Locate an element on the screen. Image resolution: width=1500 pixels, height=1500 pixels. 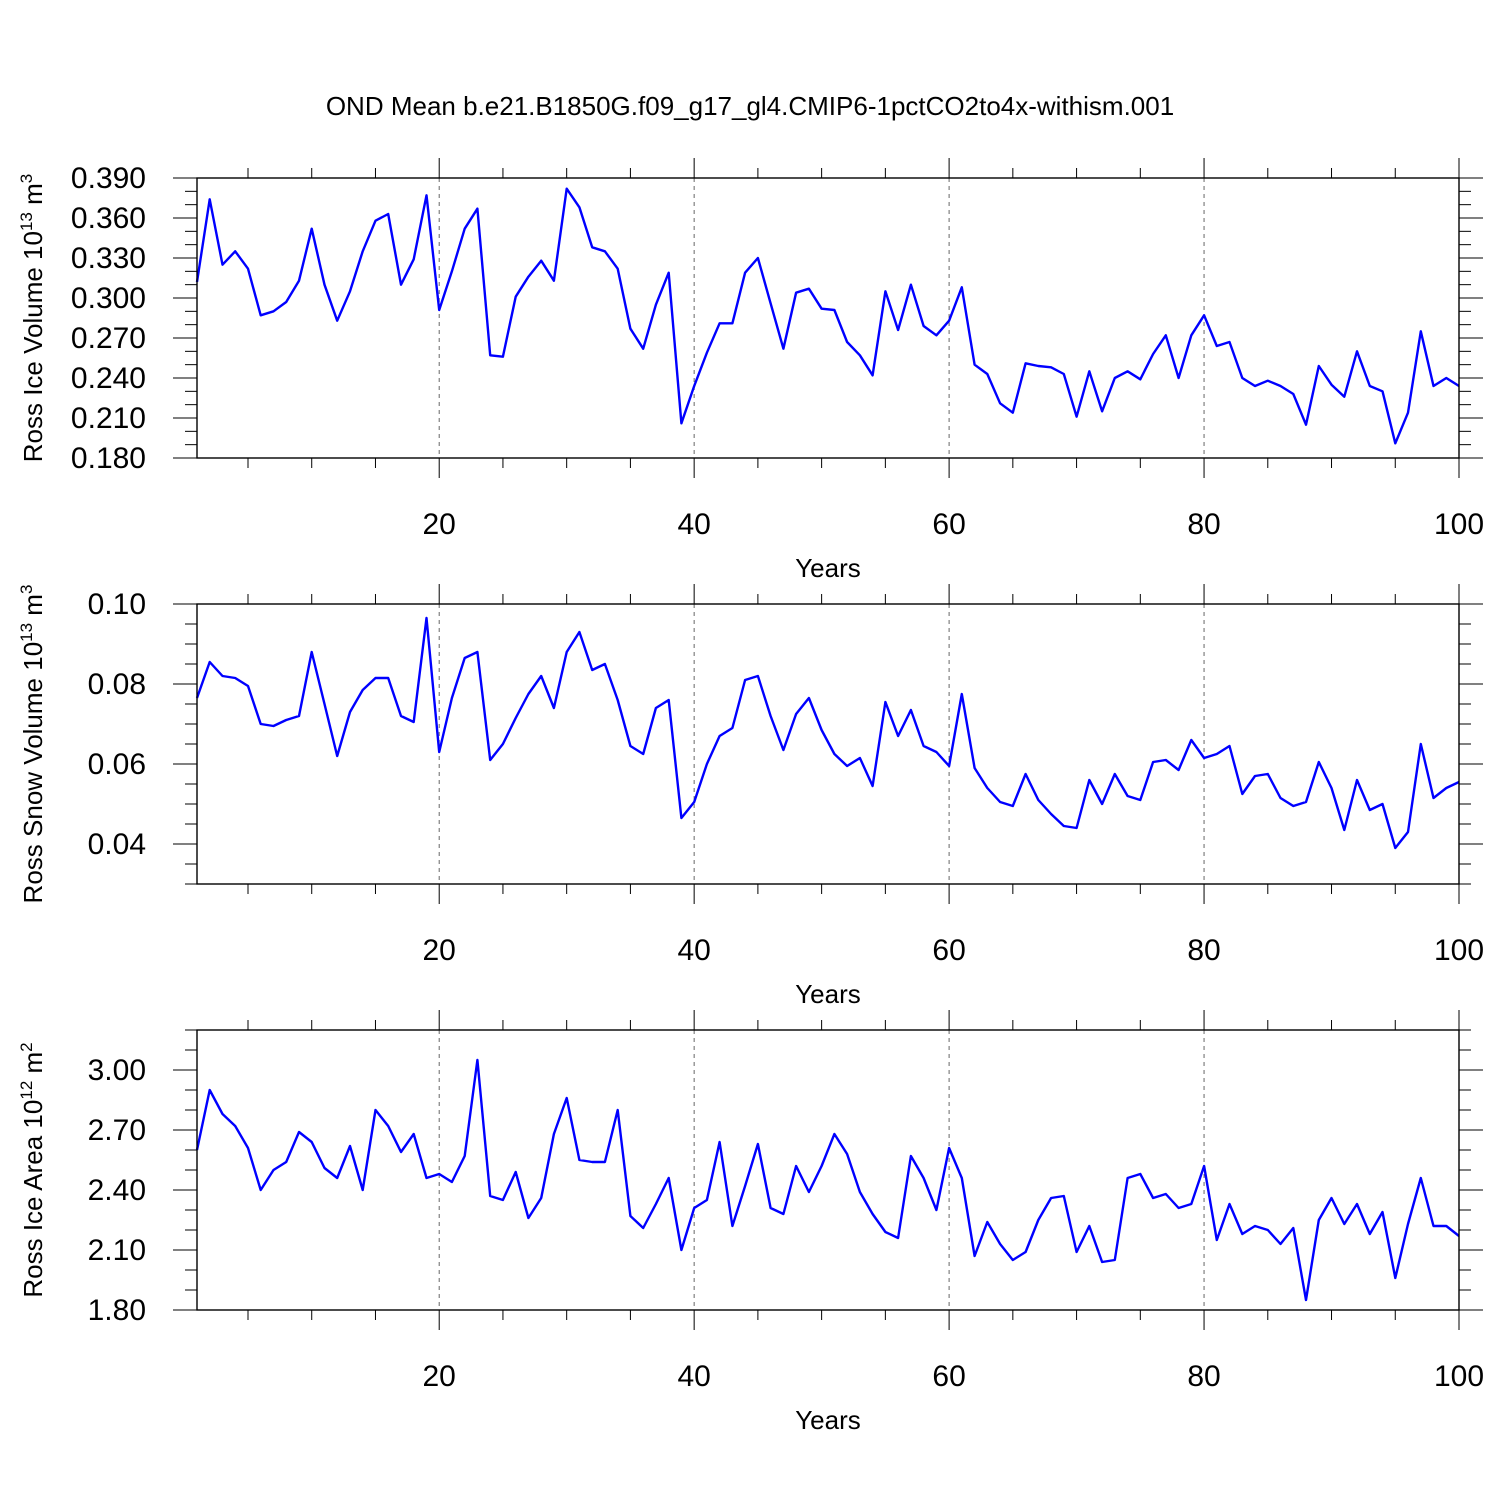
y-tick-label: 0.04 is located at coordinates (117, 844).